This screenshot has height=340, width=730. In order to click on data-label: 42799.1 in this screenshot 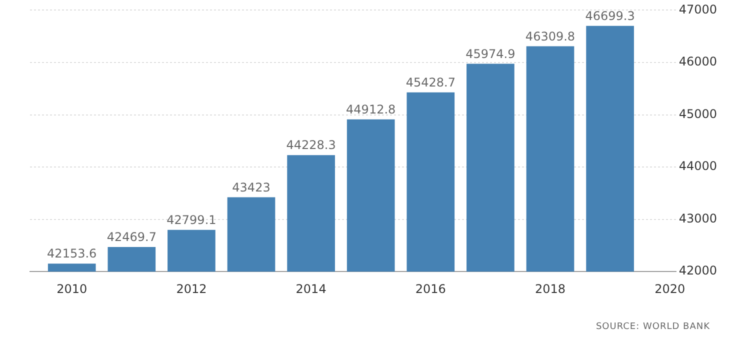, I will do `click(191, 219)`.